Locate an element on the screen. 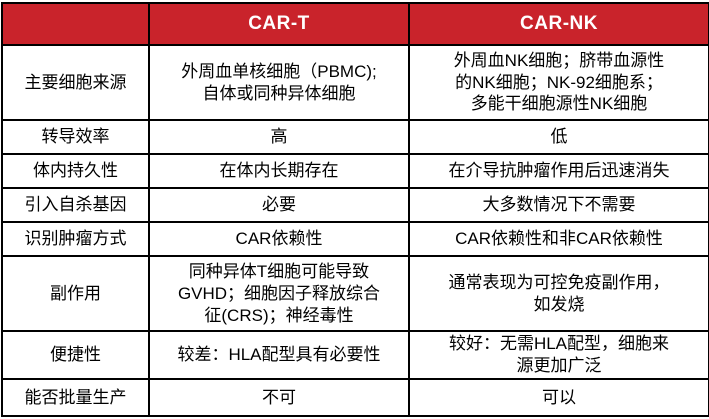  table-row-mass-production: 能否批量生产 不可 可以 is located at coordinates (355, 397).